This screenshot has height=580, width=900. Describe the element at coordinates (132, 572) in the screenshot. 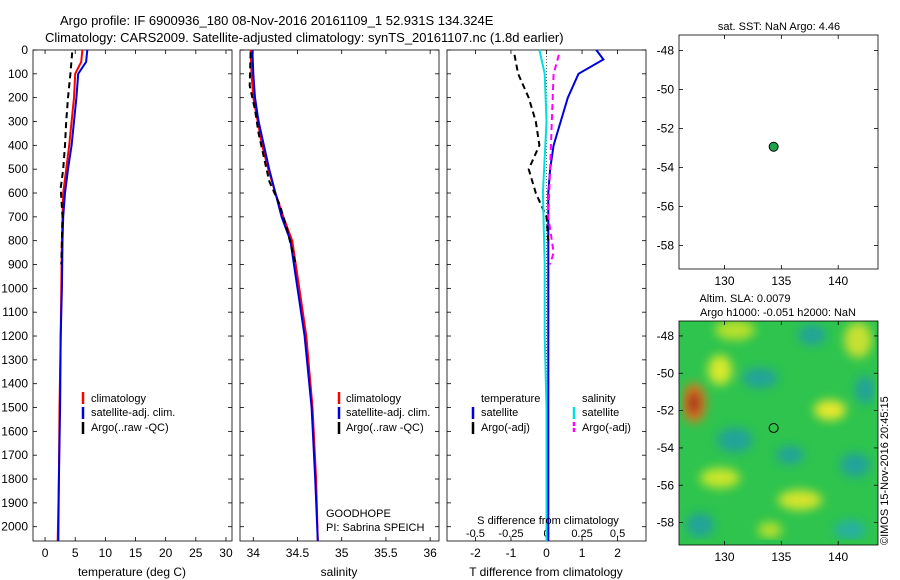

I see `temperature-x-label: temperature (deg C)` at that location.